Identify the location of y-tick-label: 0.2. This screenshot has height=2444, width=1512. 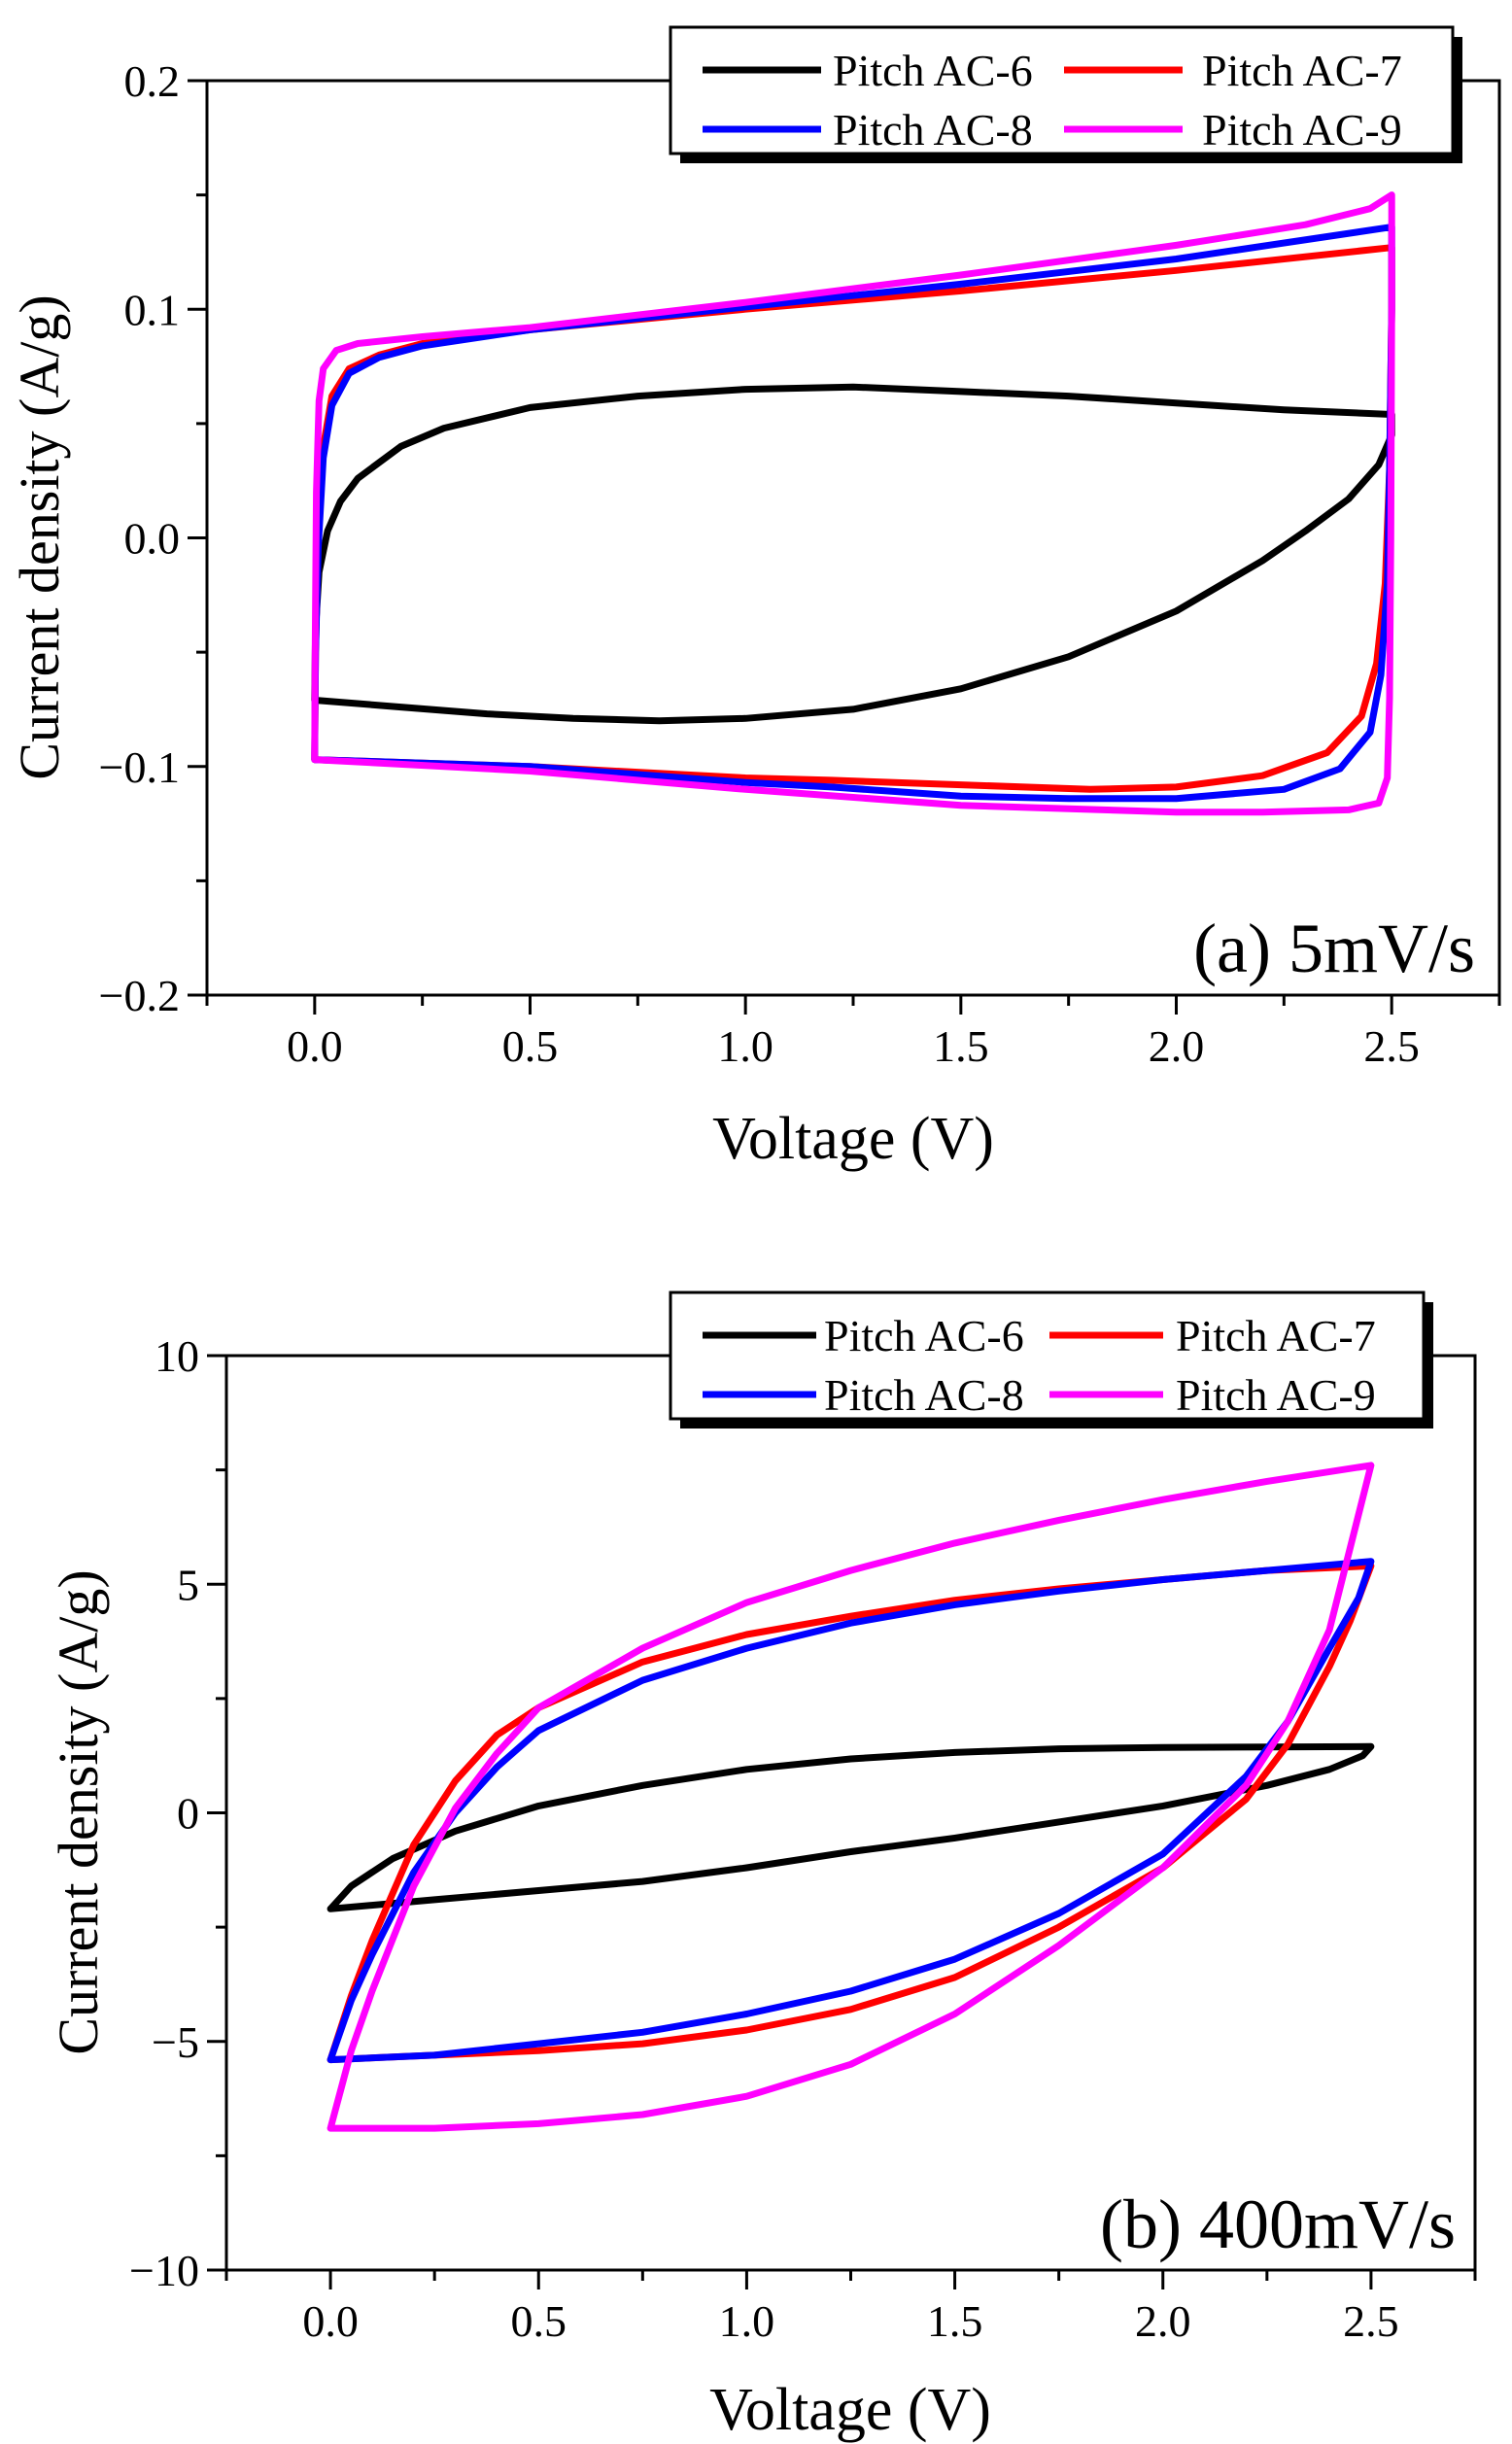
(152, 81).